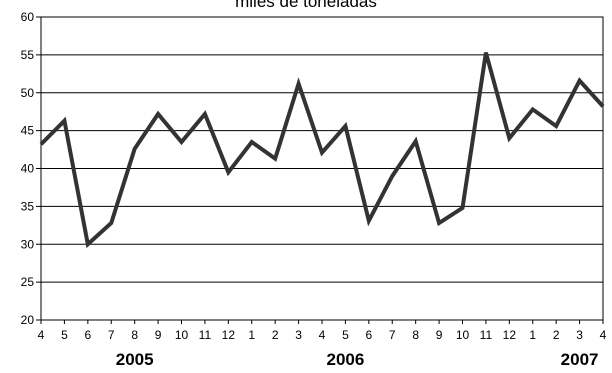  Describe the element at coordinates (306, 5) in the screenshot. I see `chart-title: miles de toneladas` at that location.